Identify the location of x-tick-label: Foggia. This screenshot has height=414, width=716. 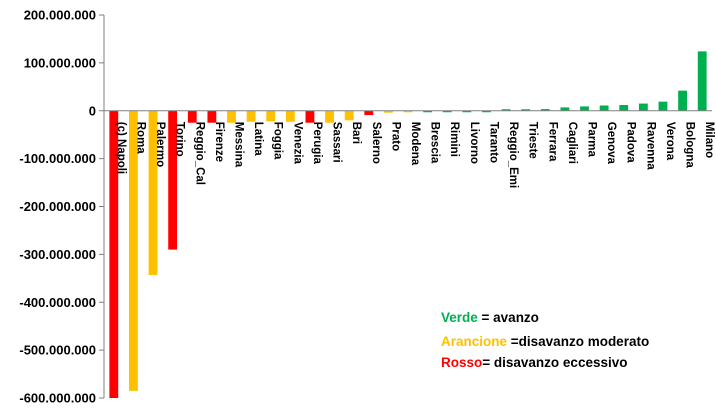
(278, 141).